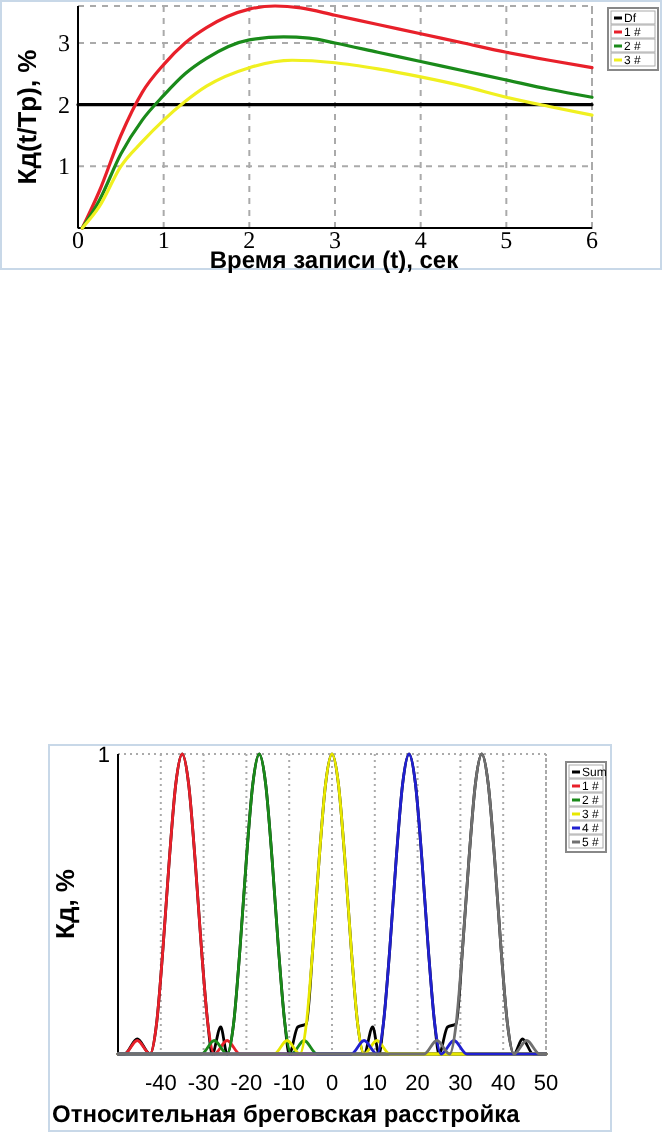  I want to click on x-tick-label: -20, so click(246, 1084).